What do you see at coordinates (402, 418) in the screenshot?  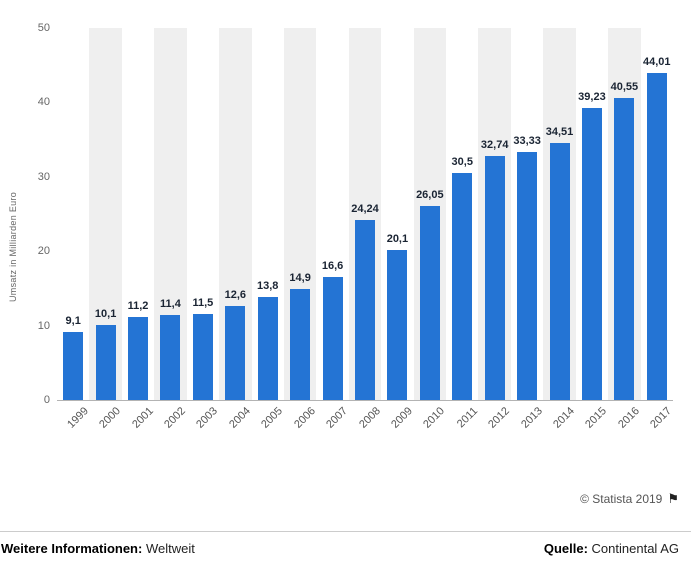 I see `x-tick-label: 2009` at bounding box center [402, 418].